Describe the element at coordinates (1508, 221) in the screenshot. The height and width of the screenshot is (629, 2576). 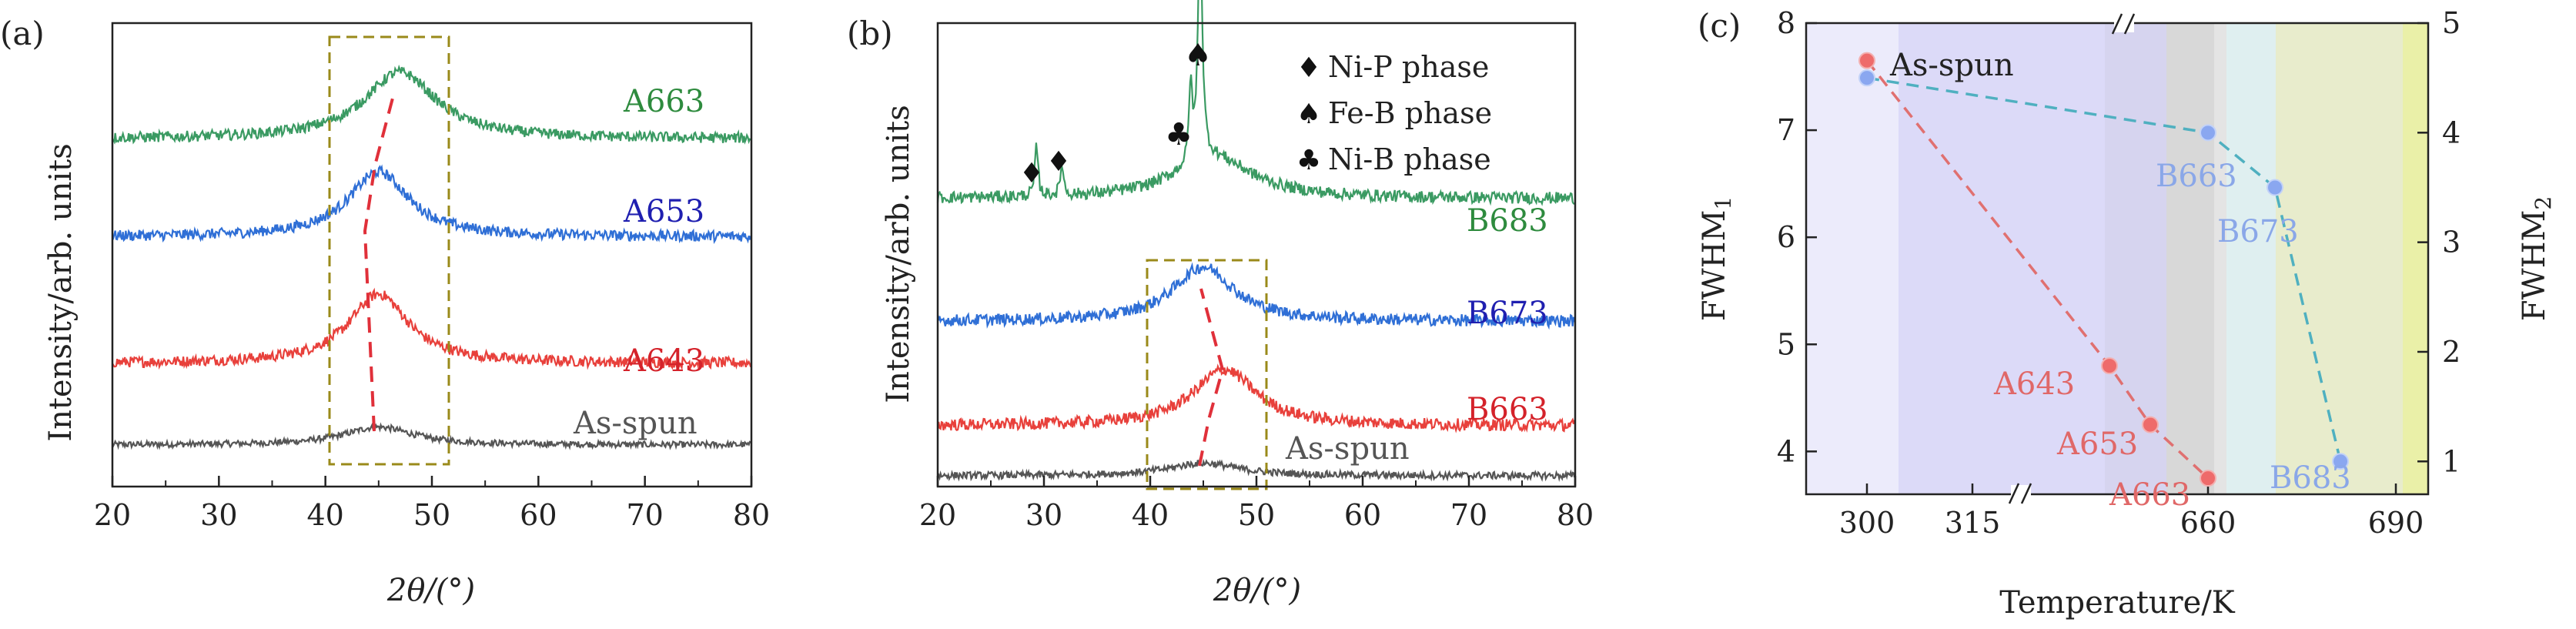
I see `panel-b-label-b683: B683` at that location.